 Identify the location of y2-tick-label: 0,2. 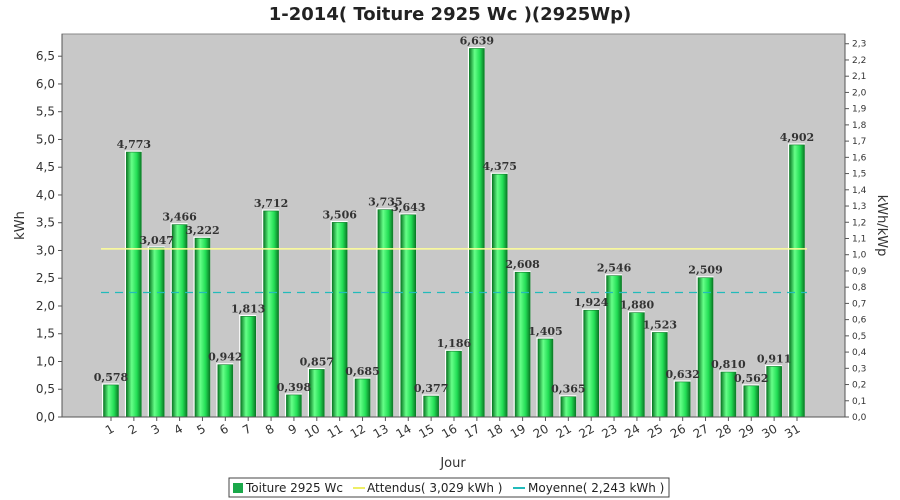
(859, 386).